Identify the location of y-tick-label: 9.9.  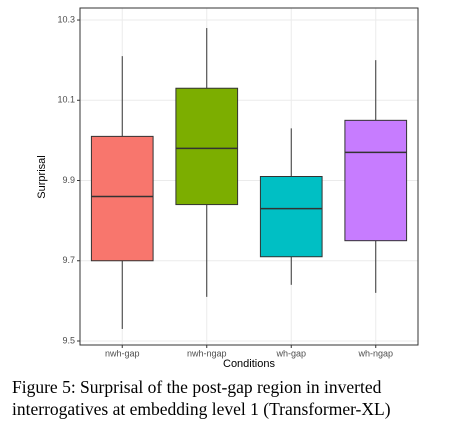
(68, 180).